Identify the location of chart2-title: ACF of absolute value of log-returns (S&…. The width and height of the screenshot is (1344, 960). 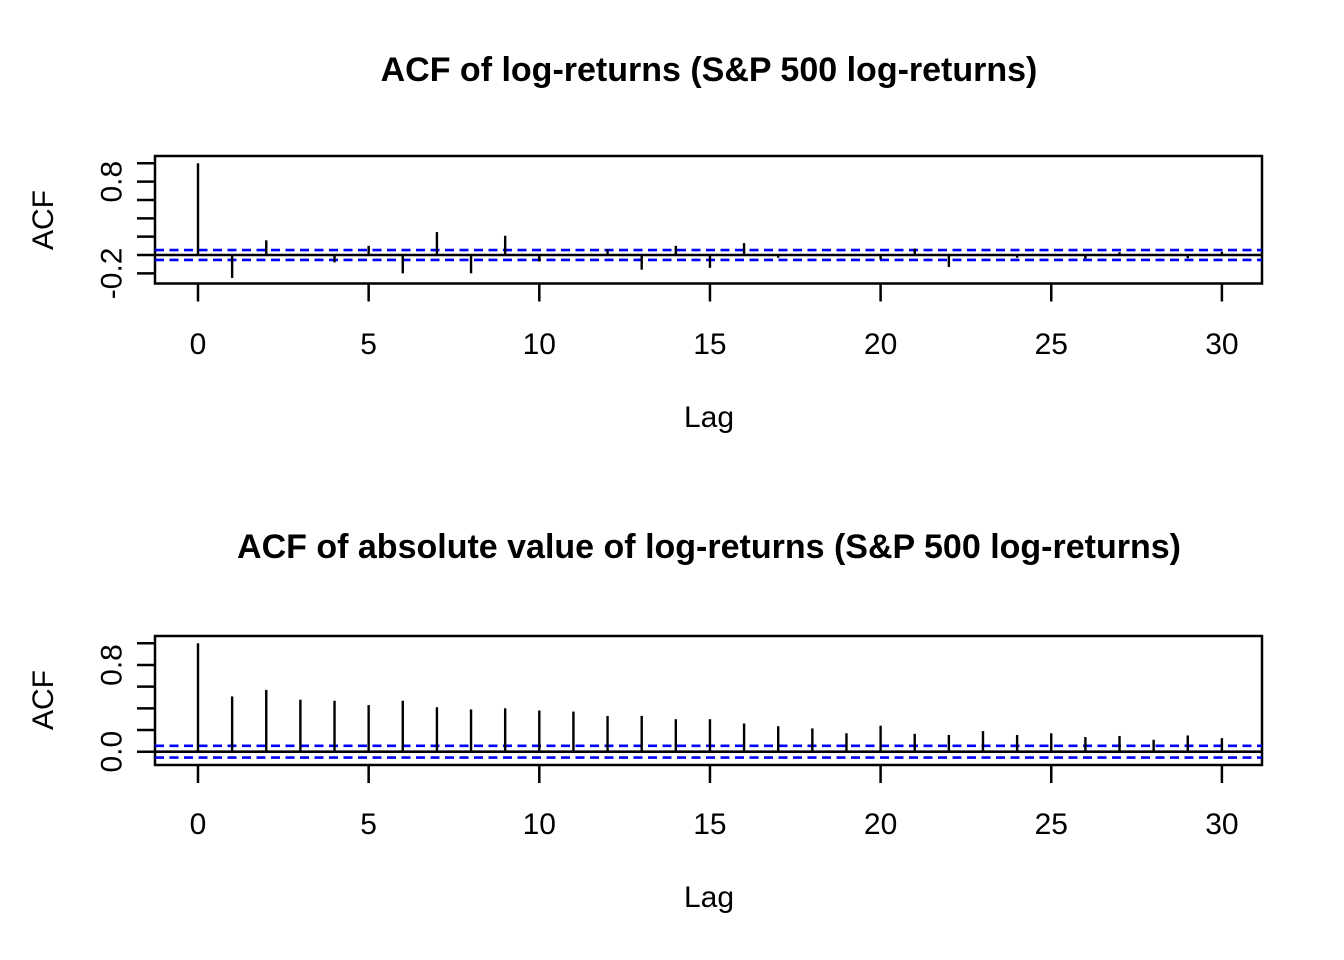
(709, 547).